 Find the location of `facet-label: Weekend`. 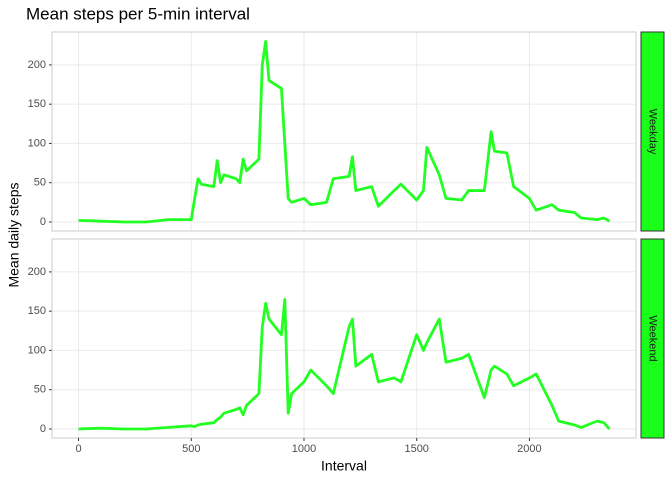

facet-label: Weekend is located at coordinates (653, 338).